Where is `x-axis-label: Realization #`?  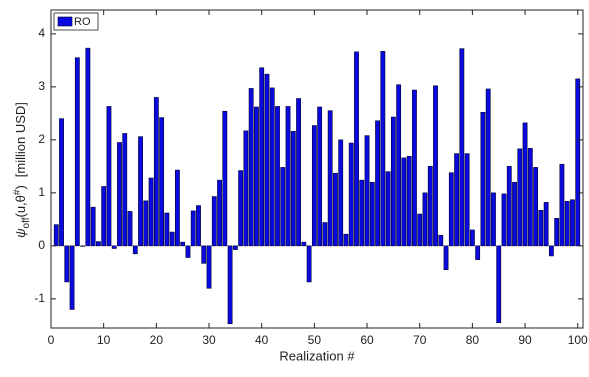
x-axis-label: Realization # is located at coordinates (317, 355).